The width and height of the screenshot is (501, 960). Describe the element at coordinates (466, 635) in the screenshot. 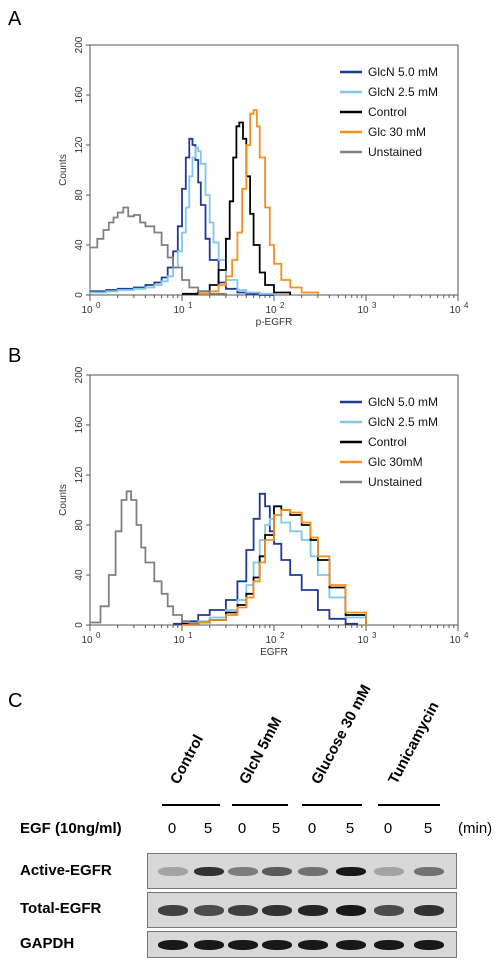

I see `chart-b-xtick-exp: 4` at that location.